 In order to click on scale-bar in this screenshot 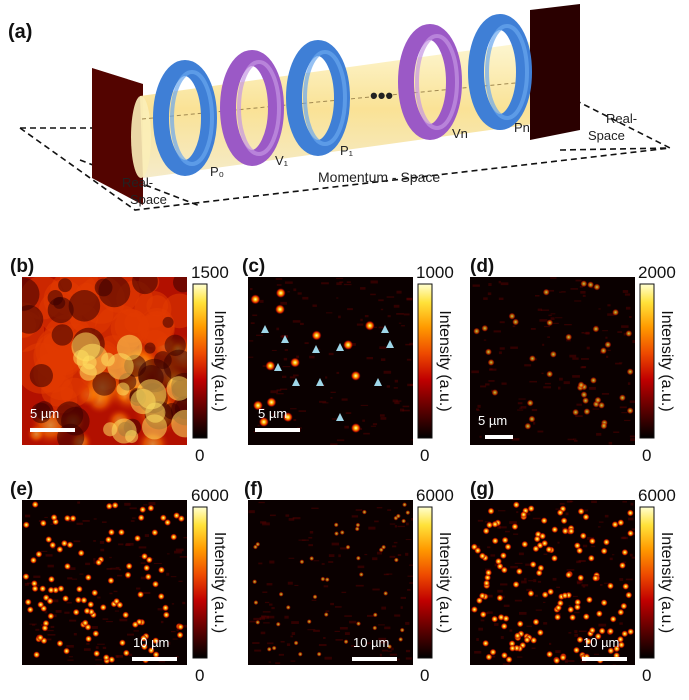, I will do `click(499, 437)`.